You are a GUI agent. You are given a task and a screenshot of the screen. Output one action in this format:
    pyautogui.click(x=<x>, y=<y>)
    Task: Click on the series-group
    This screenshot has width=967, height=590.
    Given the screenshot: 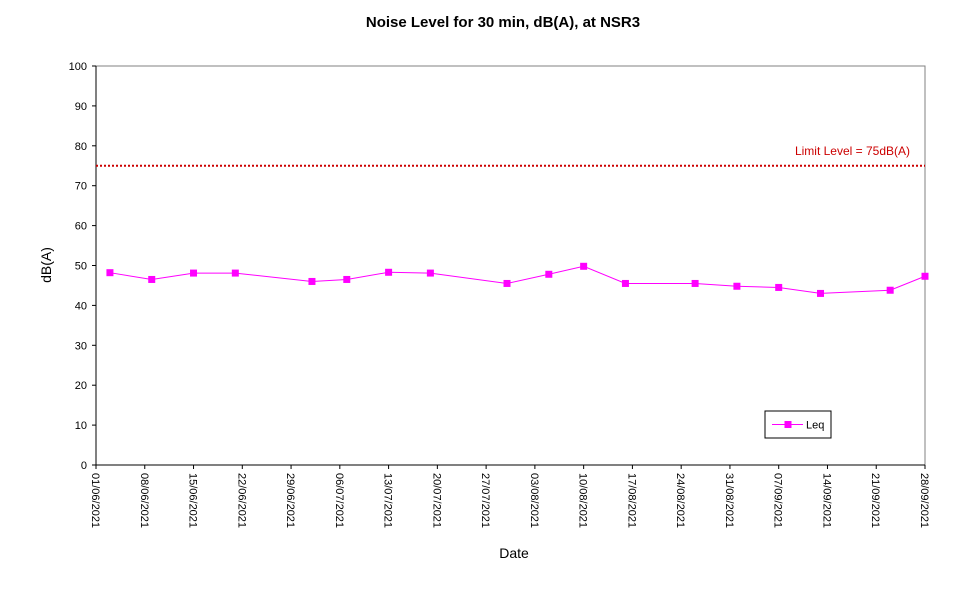 What is the action you would take?
    pyautogui.click(x=517, y=279)
    